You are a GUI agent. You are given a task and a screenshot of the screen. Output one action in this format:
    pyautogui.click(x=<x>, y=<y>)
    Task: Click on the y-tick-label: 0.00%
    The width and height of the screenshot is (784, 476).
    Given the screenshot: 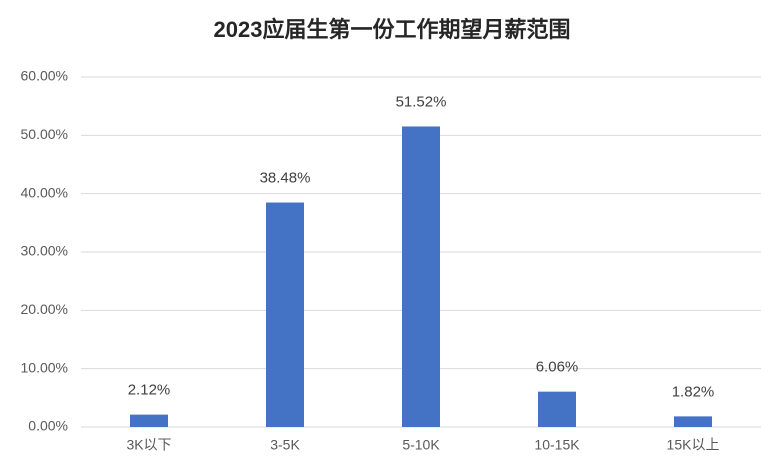 What is the action you would take?
    pyautogui.click(x=48, y=426)
    